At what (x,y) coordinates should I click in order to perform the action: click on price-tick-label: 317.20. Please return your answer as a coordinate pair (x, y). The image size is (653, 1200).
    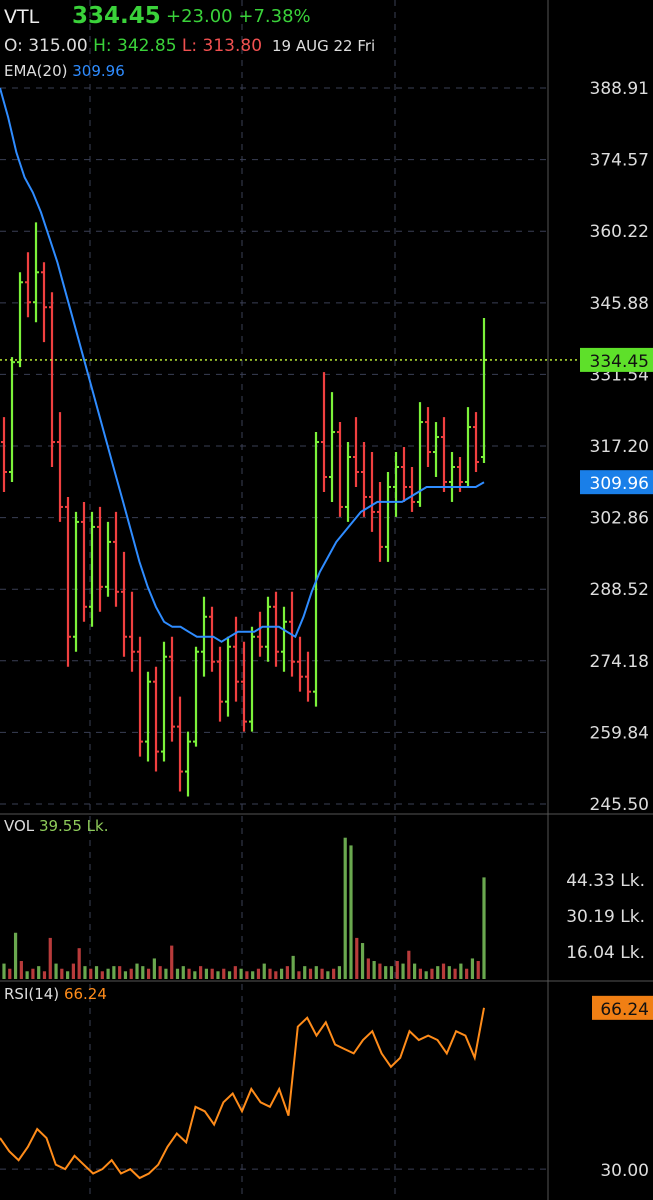
    Looking at the image, I should click on (619, 447).